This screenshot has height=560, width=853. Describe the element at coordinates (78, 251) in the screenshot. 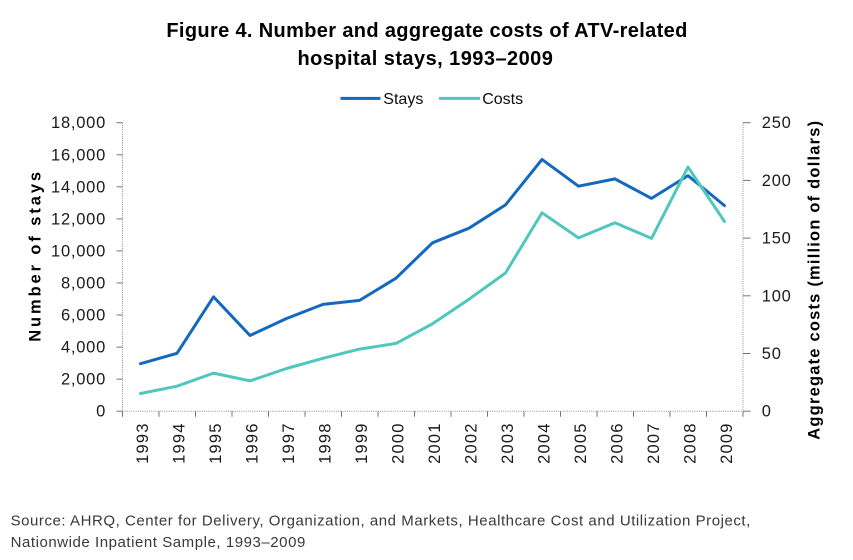

I see `svg-text: 10,000` at that location.